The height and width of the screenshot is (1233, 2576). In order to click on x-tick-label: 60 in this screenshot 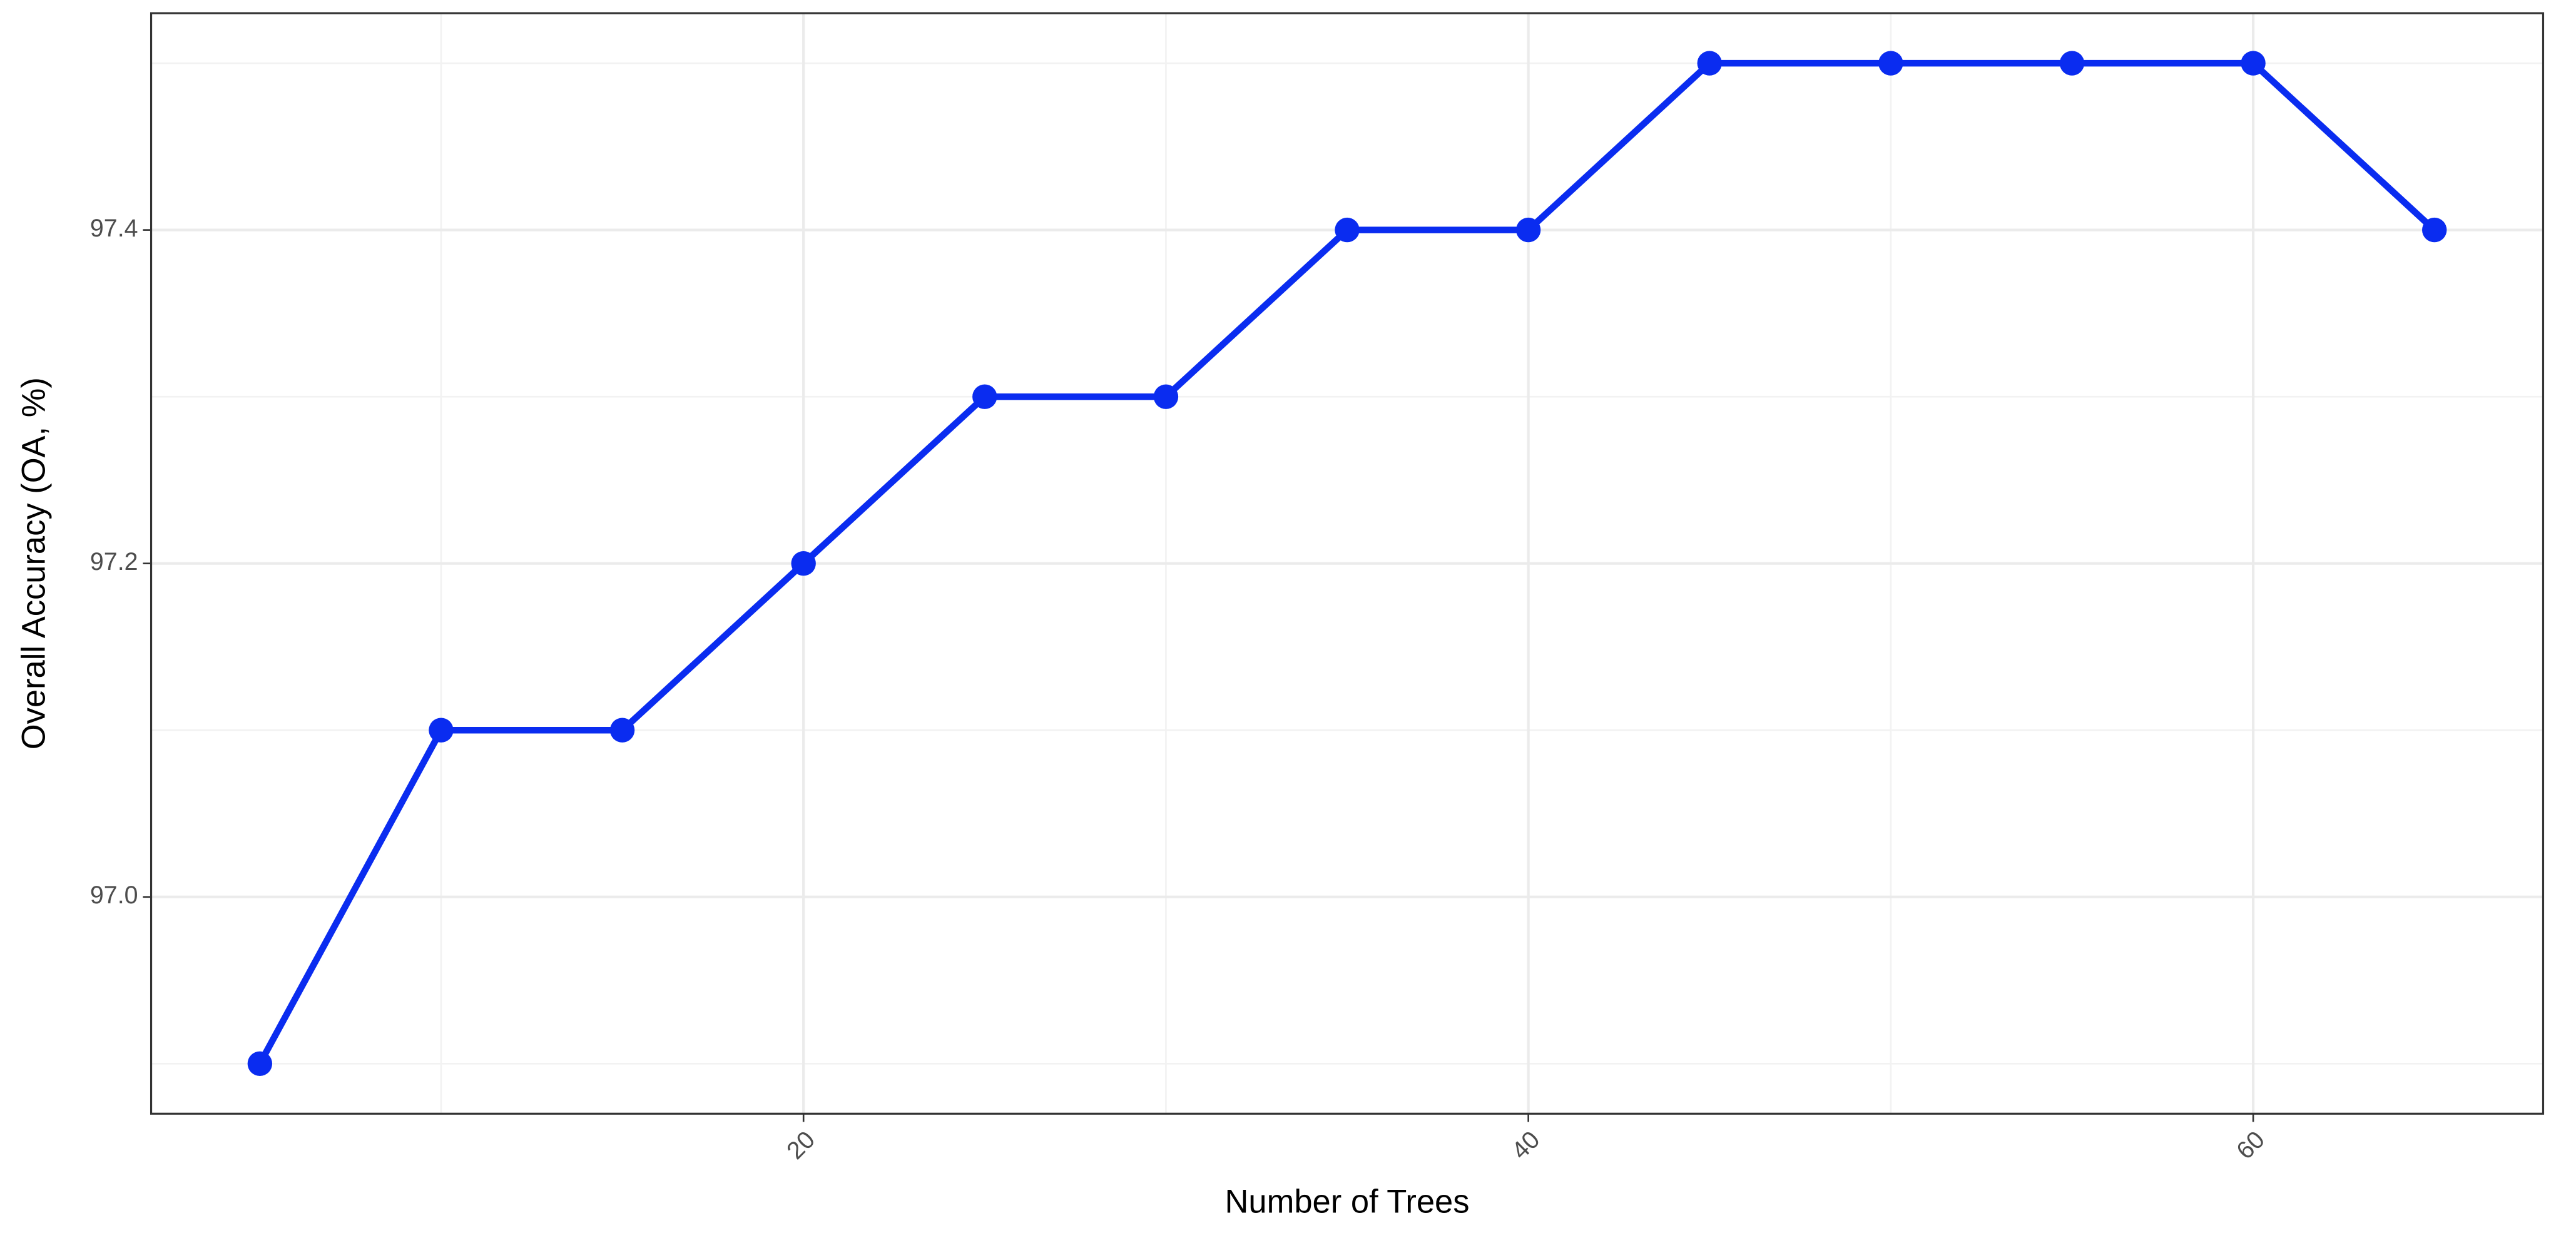, I will do `click(2250, 1145)`.